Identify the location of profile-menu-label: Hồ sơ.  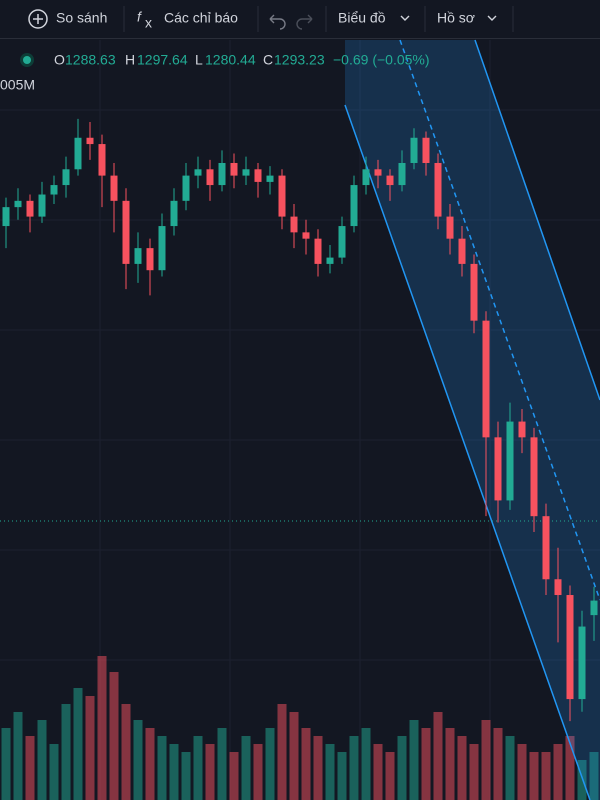
(456, 18).